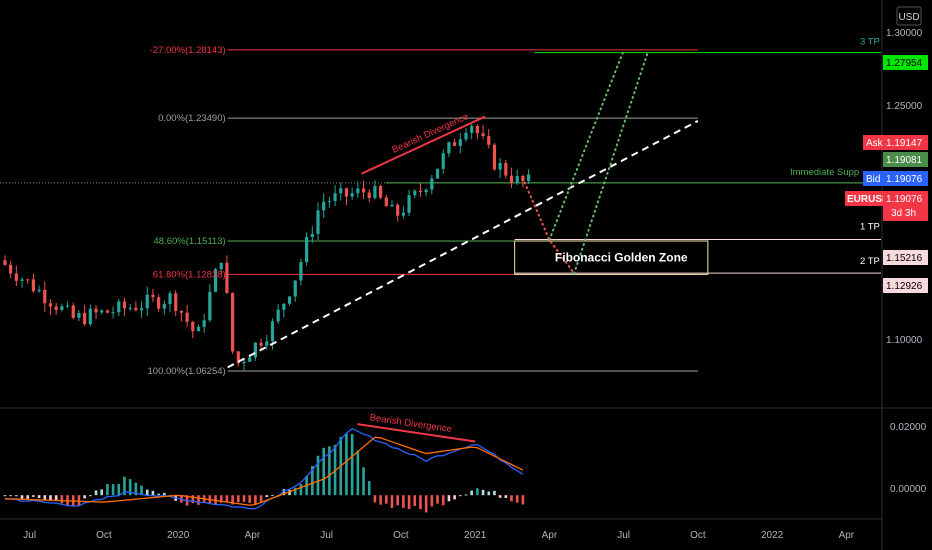  Describe the element at coordinates (870, 226) in the screenshot. I see `tp1-label: 1 TP` at that location.